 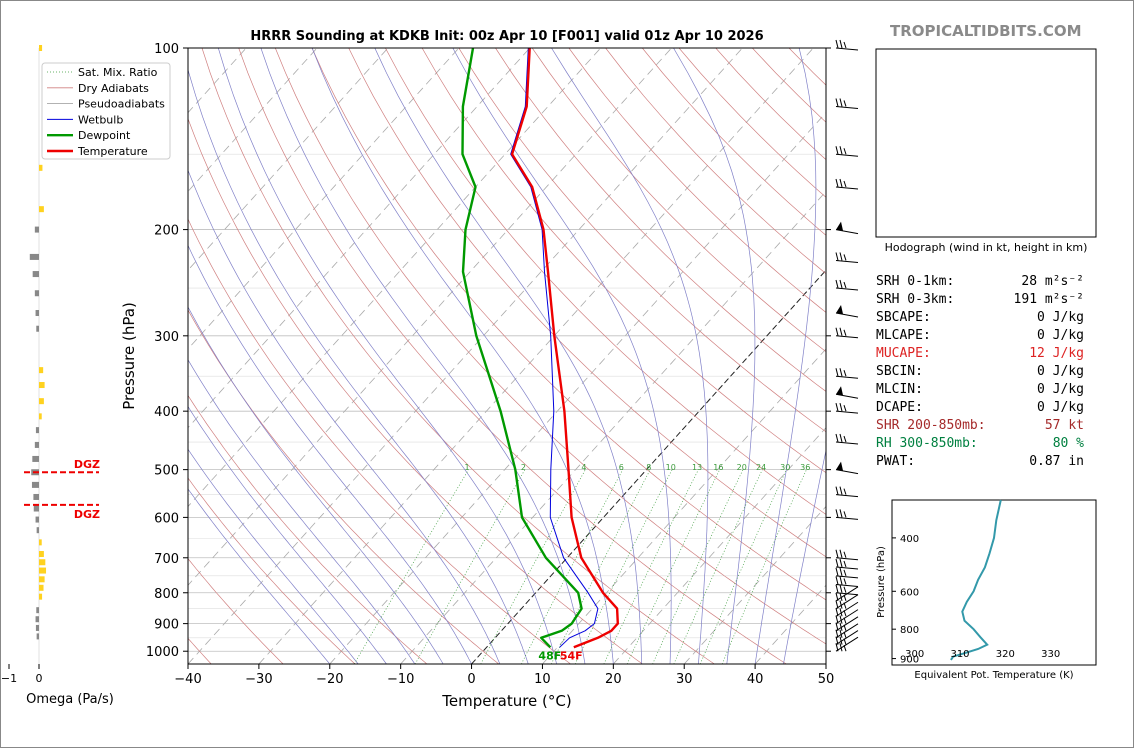 I want to click on theta-e-frame, so click(x=994, y=582).